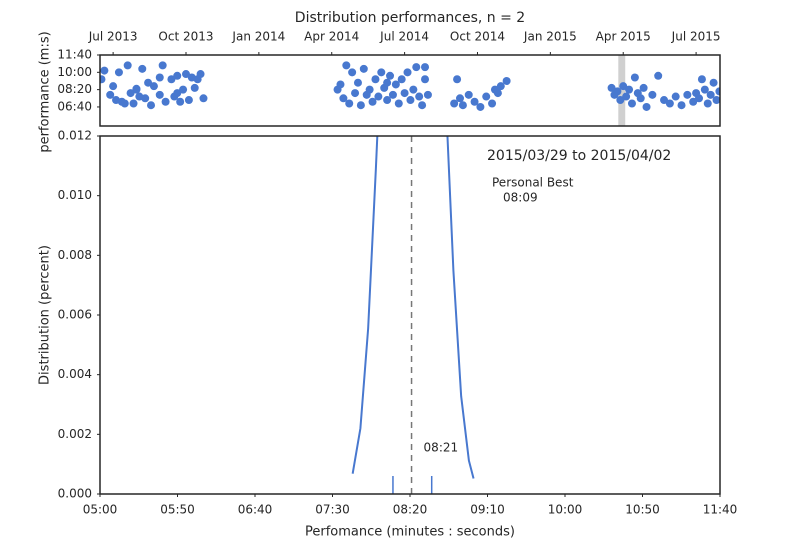  Describe the element at coordinates (696, 37) in the screenshot. I see `x-tick-label: Jul 2015` at that location.